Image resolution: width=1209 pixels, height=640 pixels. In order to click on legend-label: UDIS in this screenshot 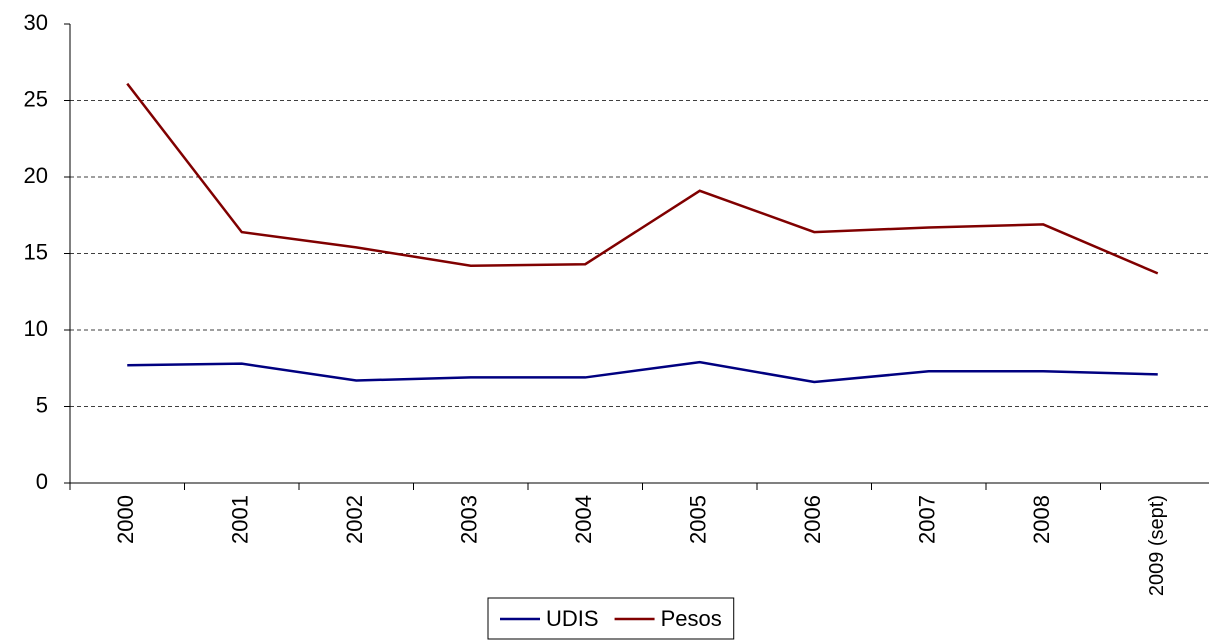, I will do `click(572, 618)`.